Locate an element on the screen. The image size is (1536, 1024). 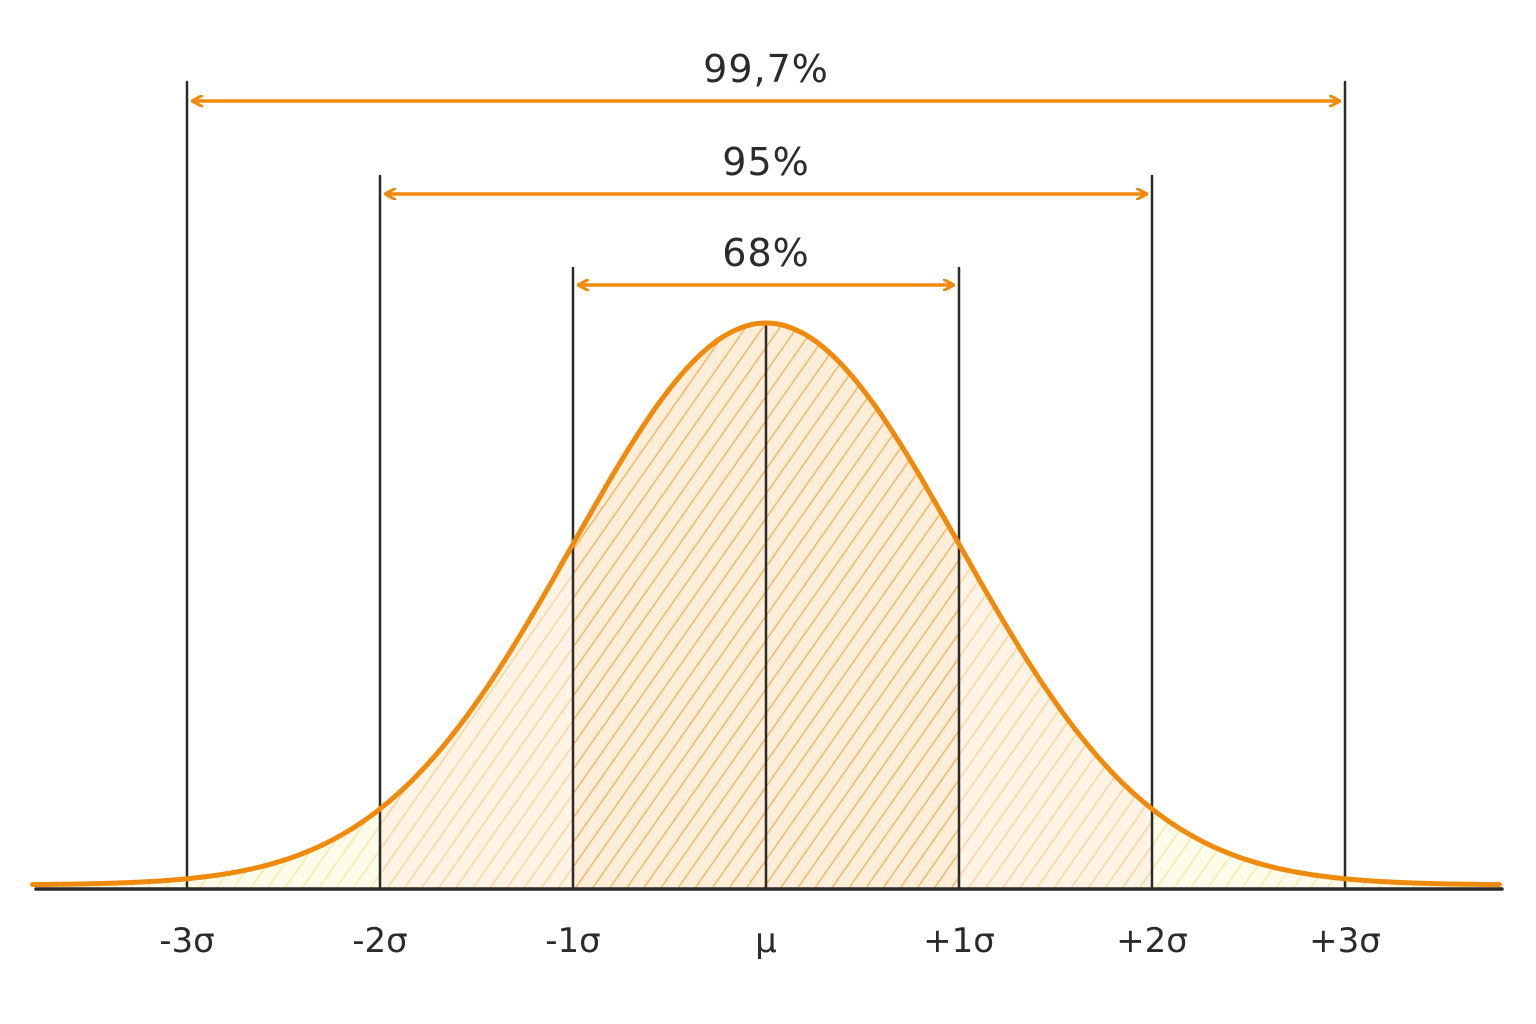
band-outer-right-inner-hatch is located at coordinates (1248, 848).